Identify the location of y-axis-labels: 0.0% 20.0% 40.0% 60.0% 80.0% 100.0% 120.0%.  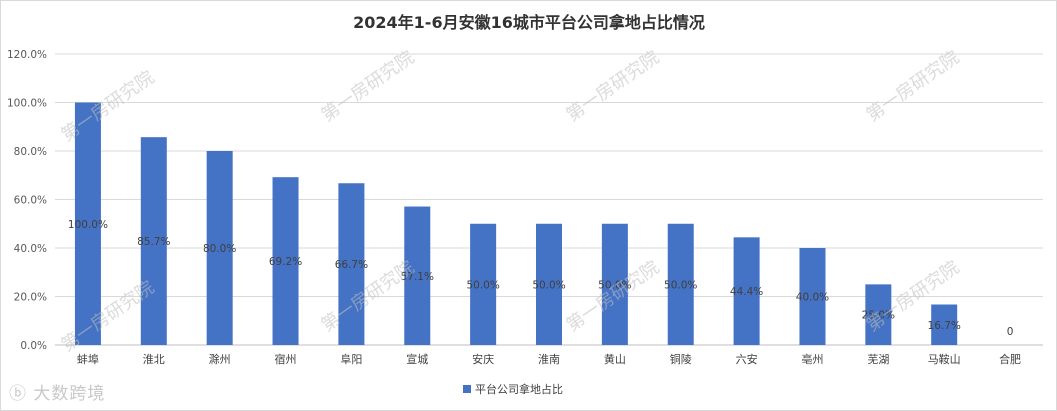
(27, 200).